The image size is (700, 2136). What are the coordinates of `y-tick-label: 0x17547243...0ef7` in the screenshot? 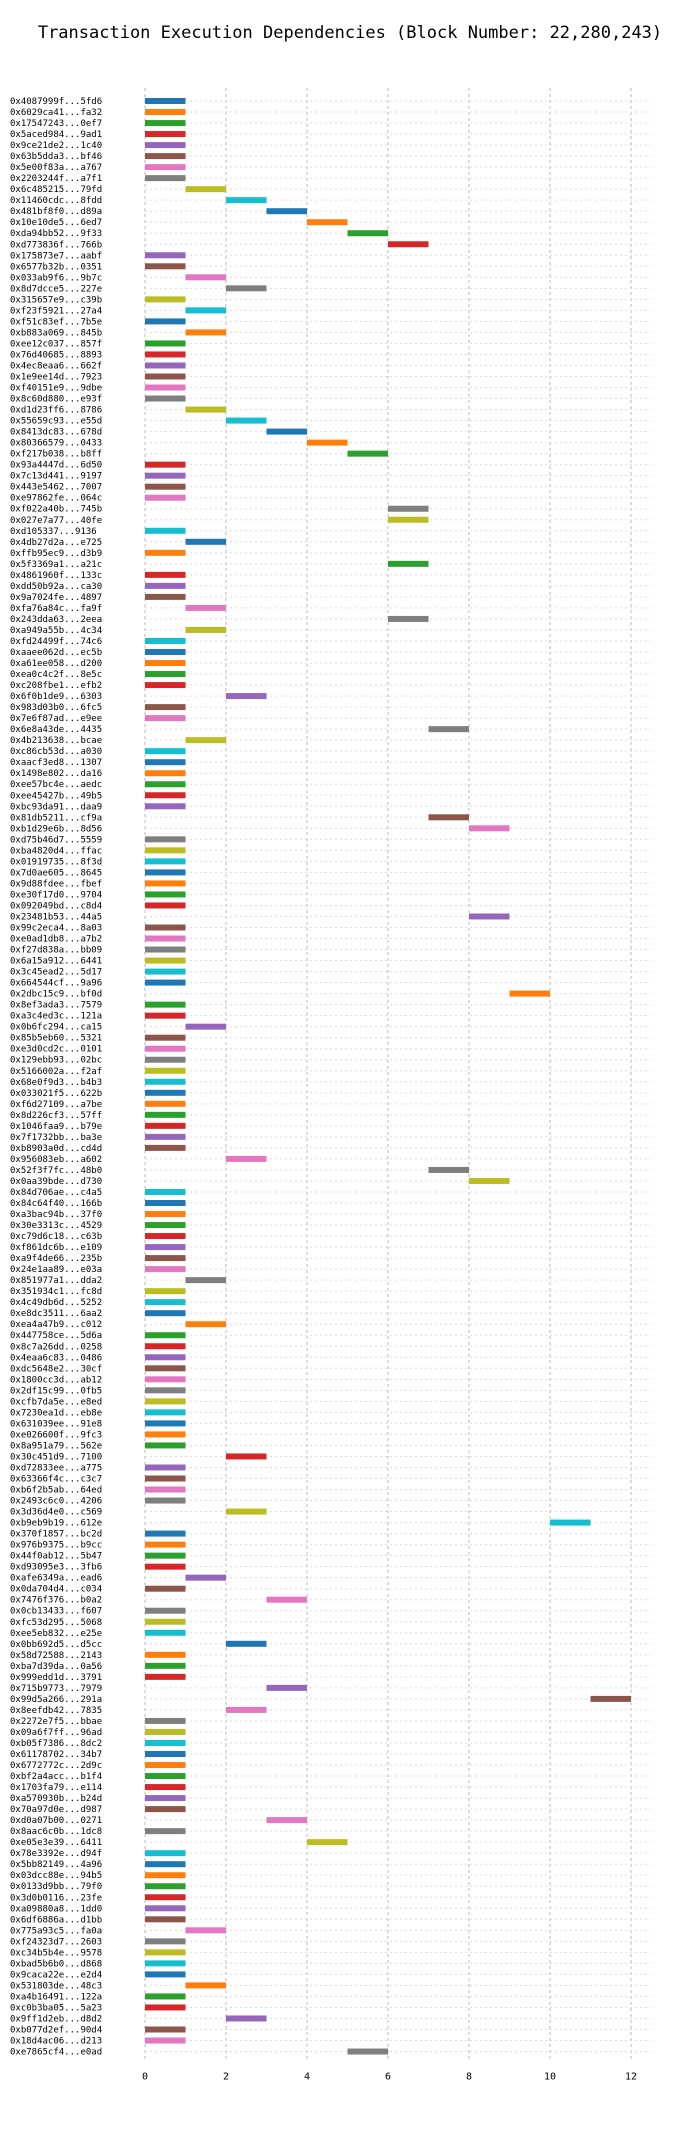 It's located at (56, 124).